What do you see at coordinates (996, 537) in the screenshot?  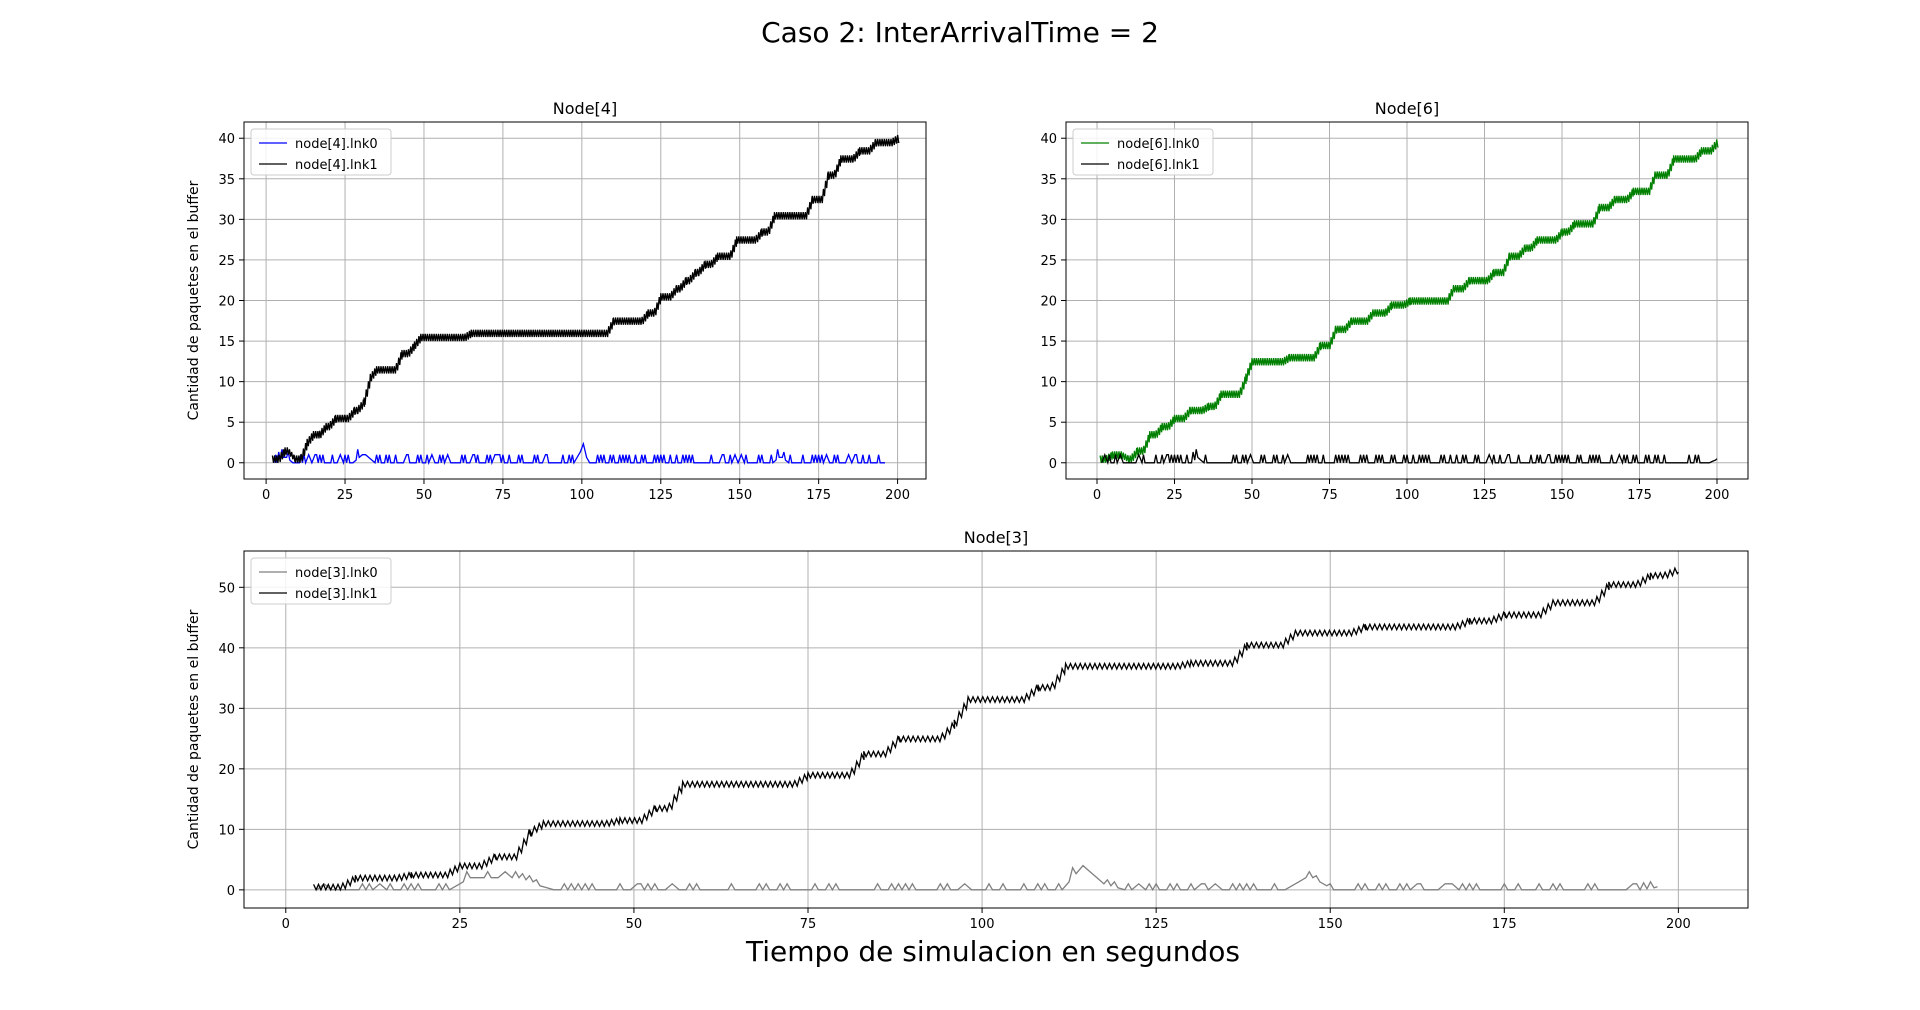 I see `chart-title: Node[3]` at bounding box center [996, 537].